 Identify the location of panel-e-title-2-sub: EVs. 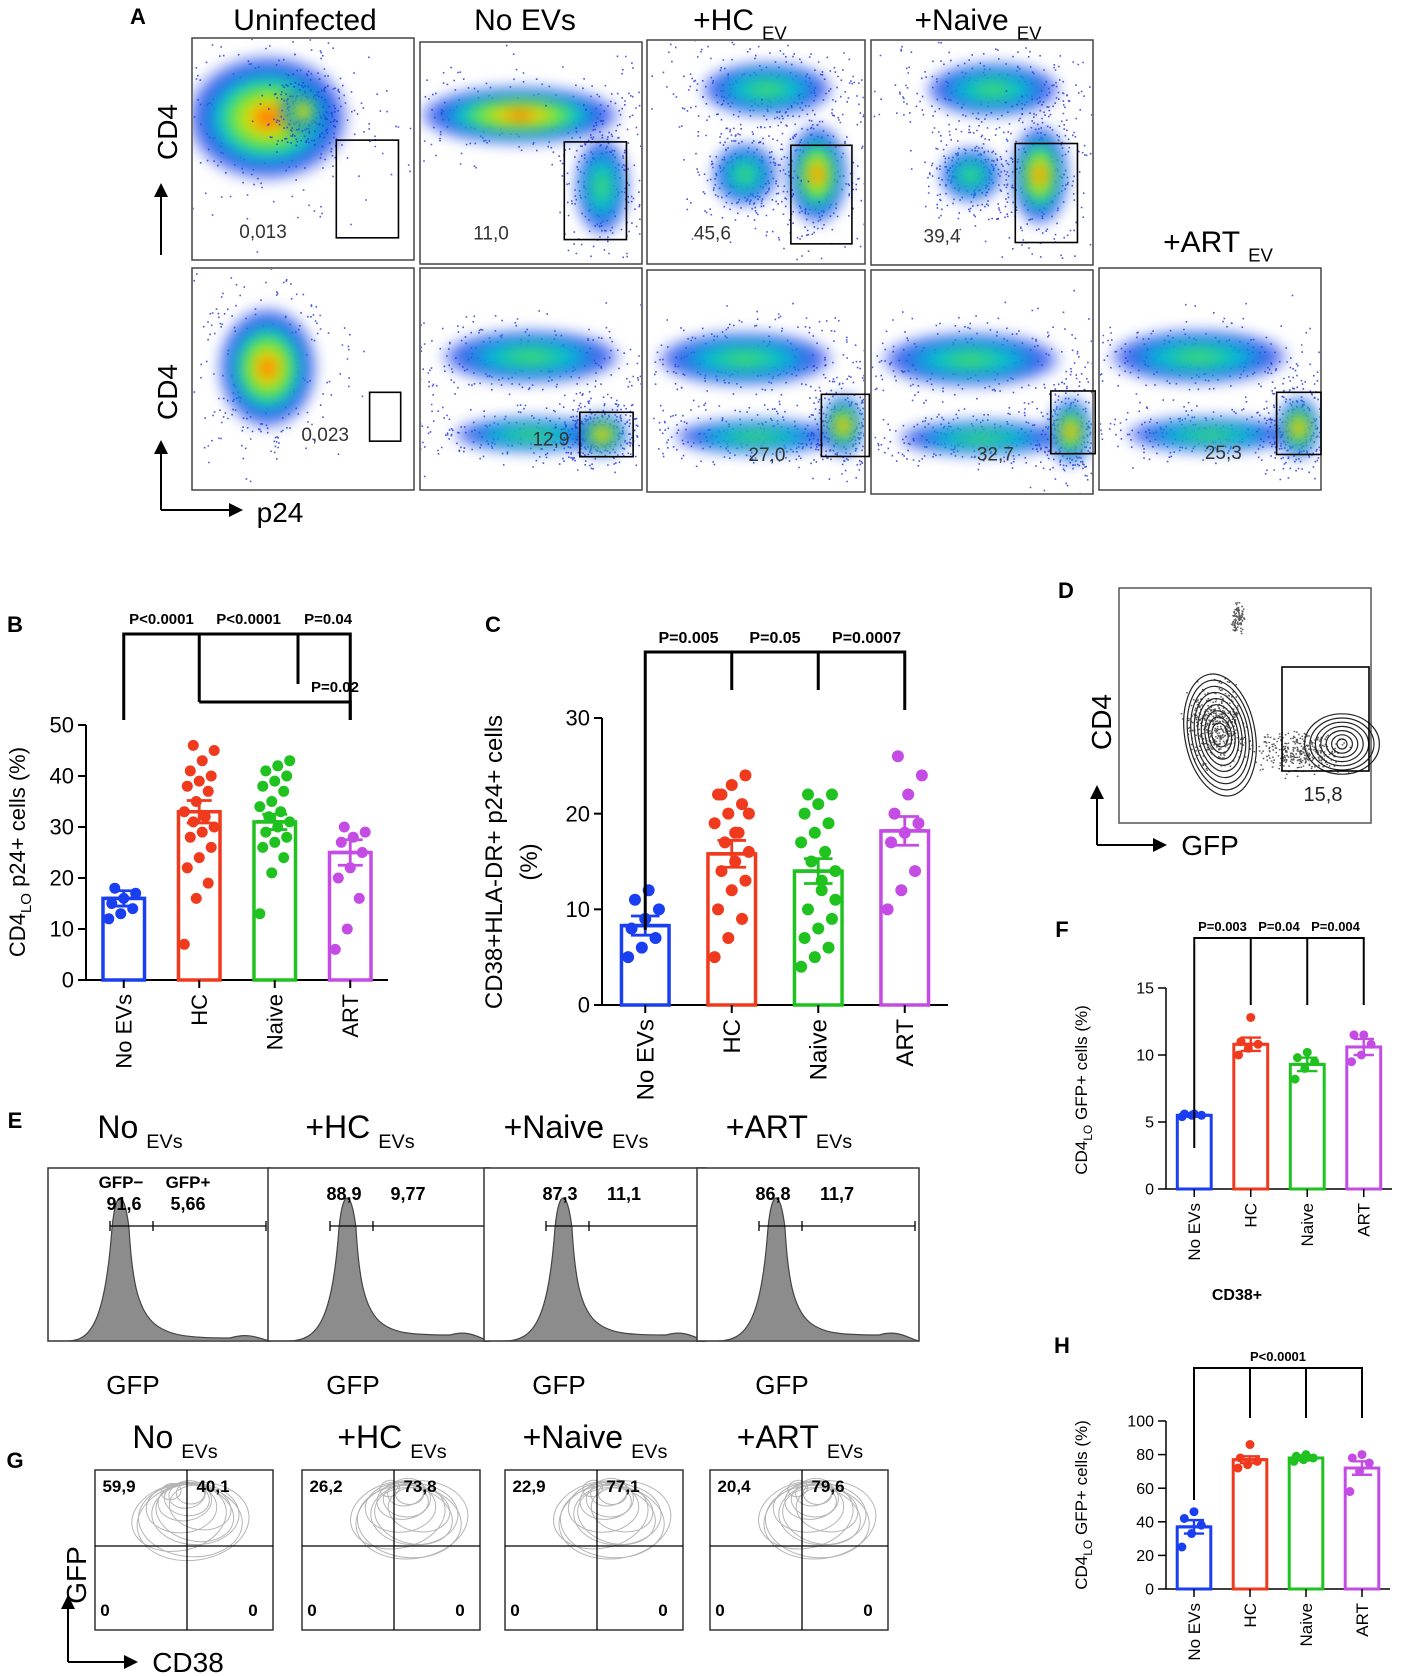
(630, 1142).